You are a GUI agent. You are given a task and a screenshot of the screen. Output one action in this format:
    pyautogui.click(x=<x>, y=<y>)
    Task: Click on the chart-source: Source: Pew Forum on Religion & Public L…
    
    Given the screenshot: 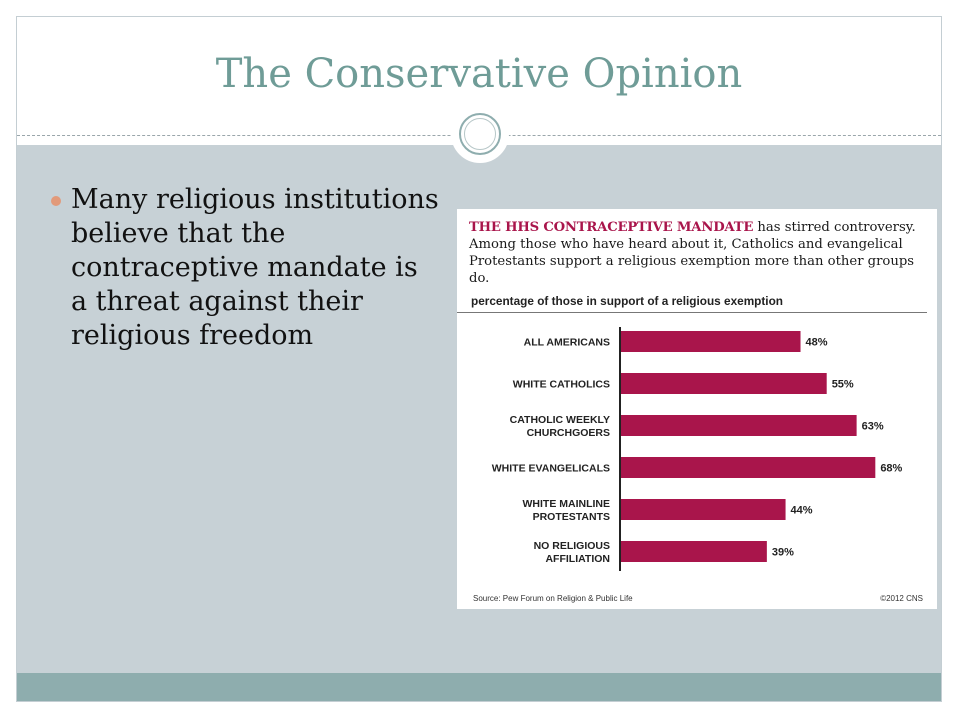 What is the action you would take?
    pyautogui.click(x=553, y=598)
    